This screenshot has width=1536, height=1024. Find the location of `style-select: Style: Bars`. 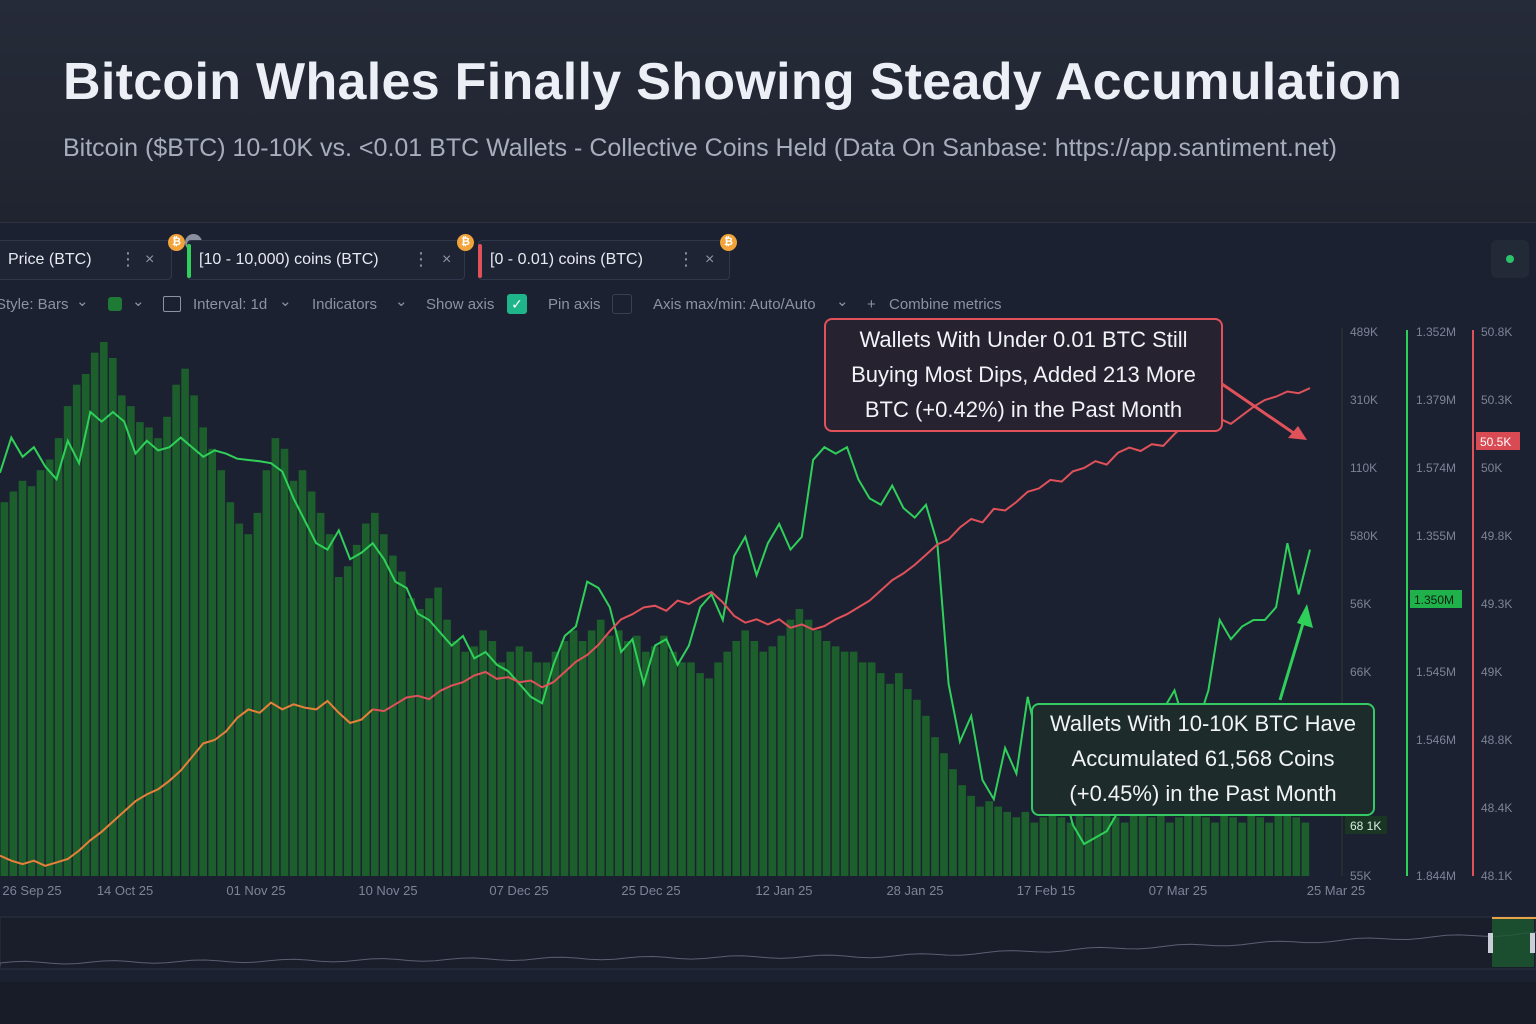

style-select: Style: Bars is located at coordinates (34, 304).